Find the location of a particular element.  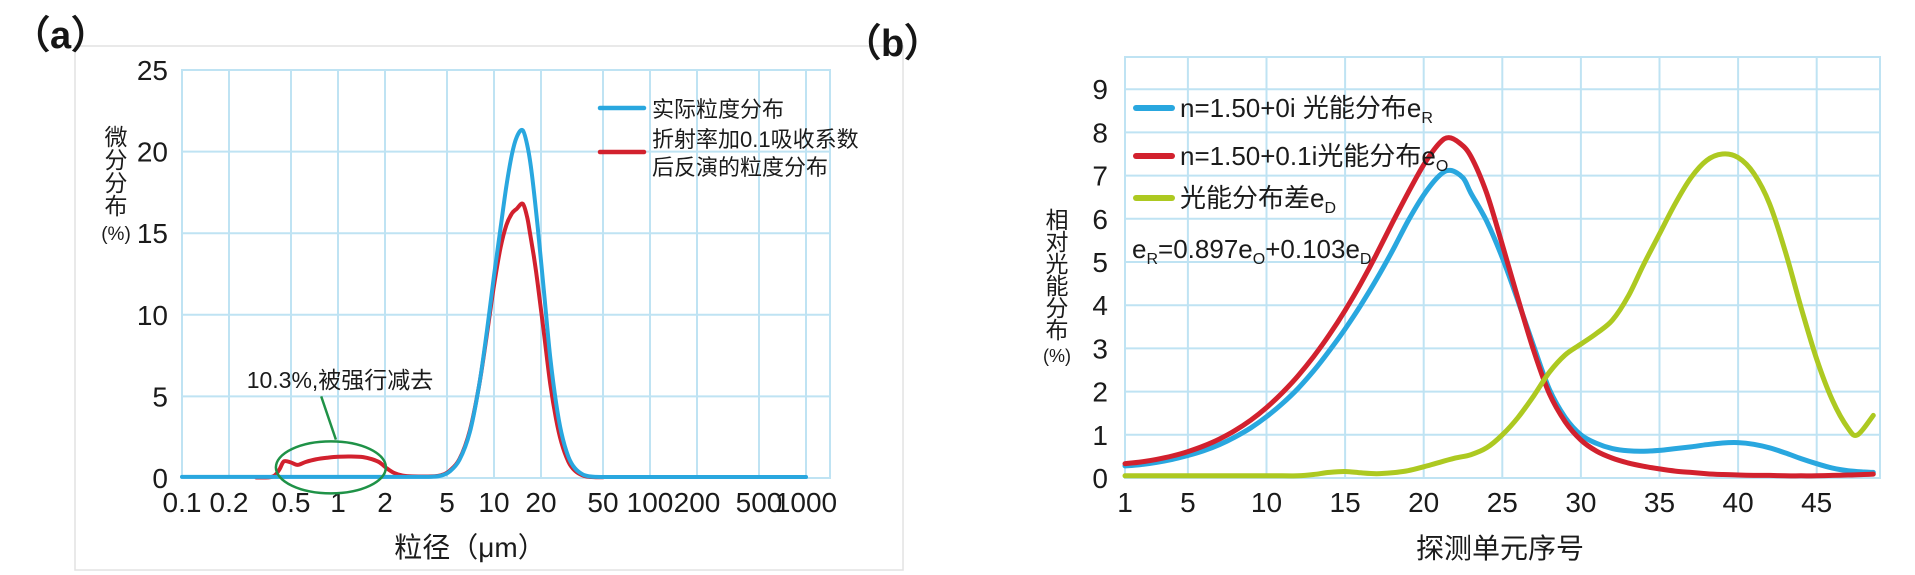

x-tick-label: 50 is located at coordinates (602, 502).